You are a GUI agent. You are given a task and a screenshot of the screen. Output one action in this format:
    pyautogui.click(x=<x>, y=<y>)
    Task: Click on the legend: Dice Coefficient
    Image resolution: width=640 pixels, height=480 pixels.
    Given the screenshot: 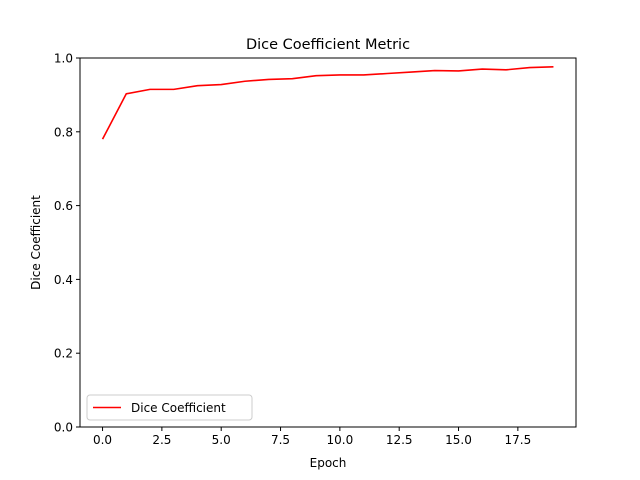 What is the action you would take?
    pyautogui.click(x=169, y=407)
    